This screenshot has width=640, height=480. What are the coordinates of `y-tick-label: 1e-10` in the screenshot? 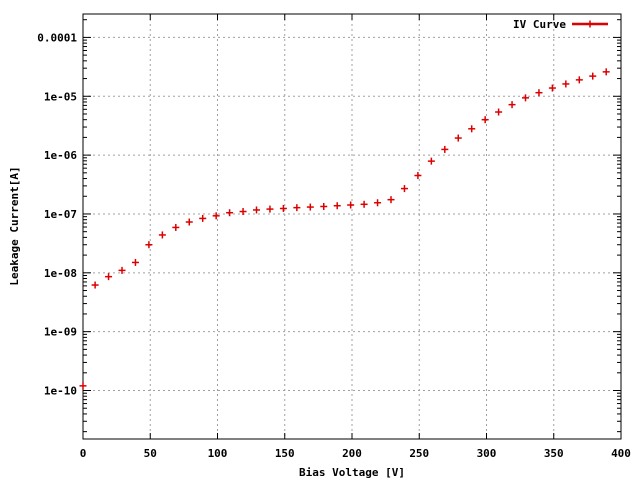 It's located at (60, 391).